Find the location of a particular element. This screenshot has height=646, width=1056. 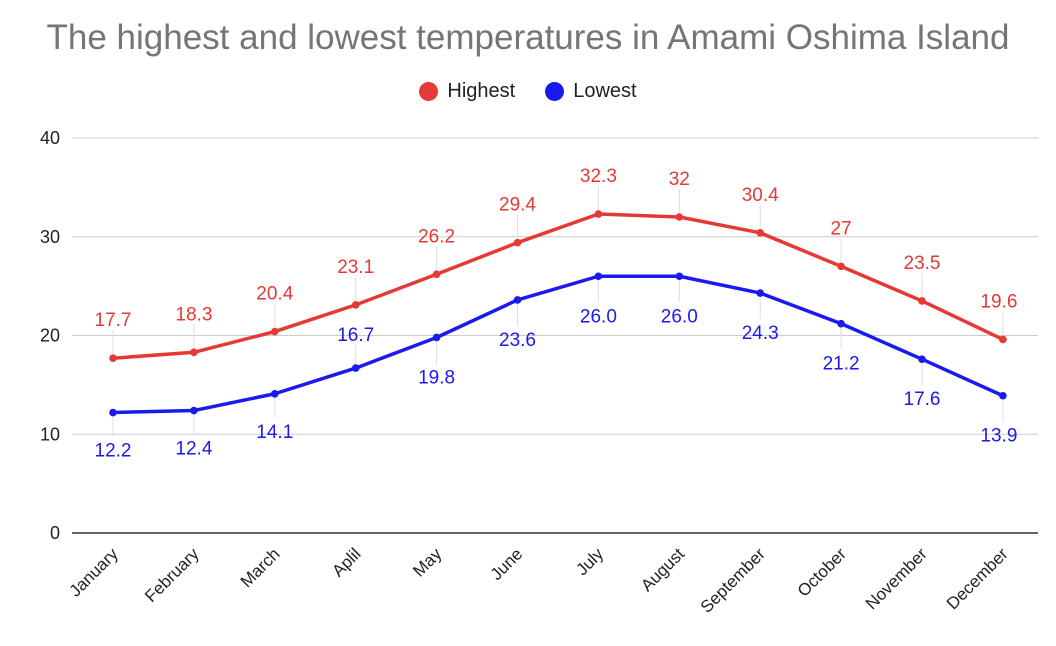

x-tick-label: February is located at coordinates (172, 575).